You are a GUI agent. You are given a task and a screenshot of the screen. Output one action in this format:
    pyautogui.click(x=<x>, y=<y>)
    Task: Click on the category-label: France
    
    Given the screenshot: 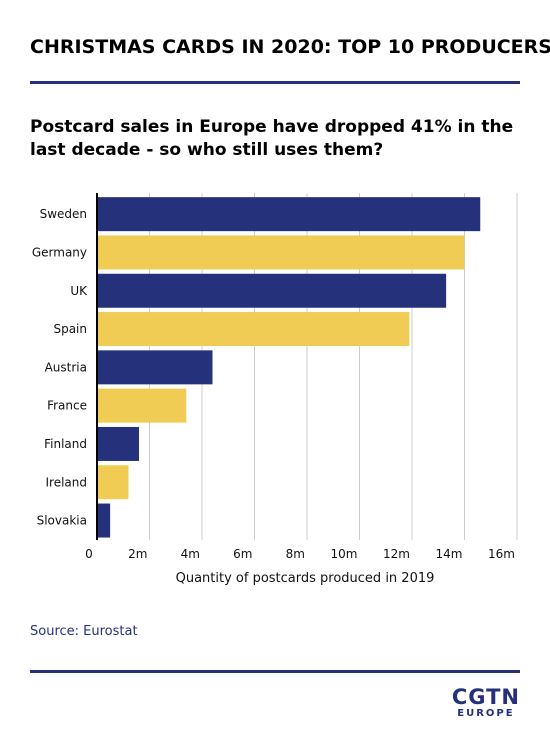 What is the action you would take?
    pyautogui.click(x=67, y=406)
    